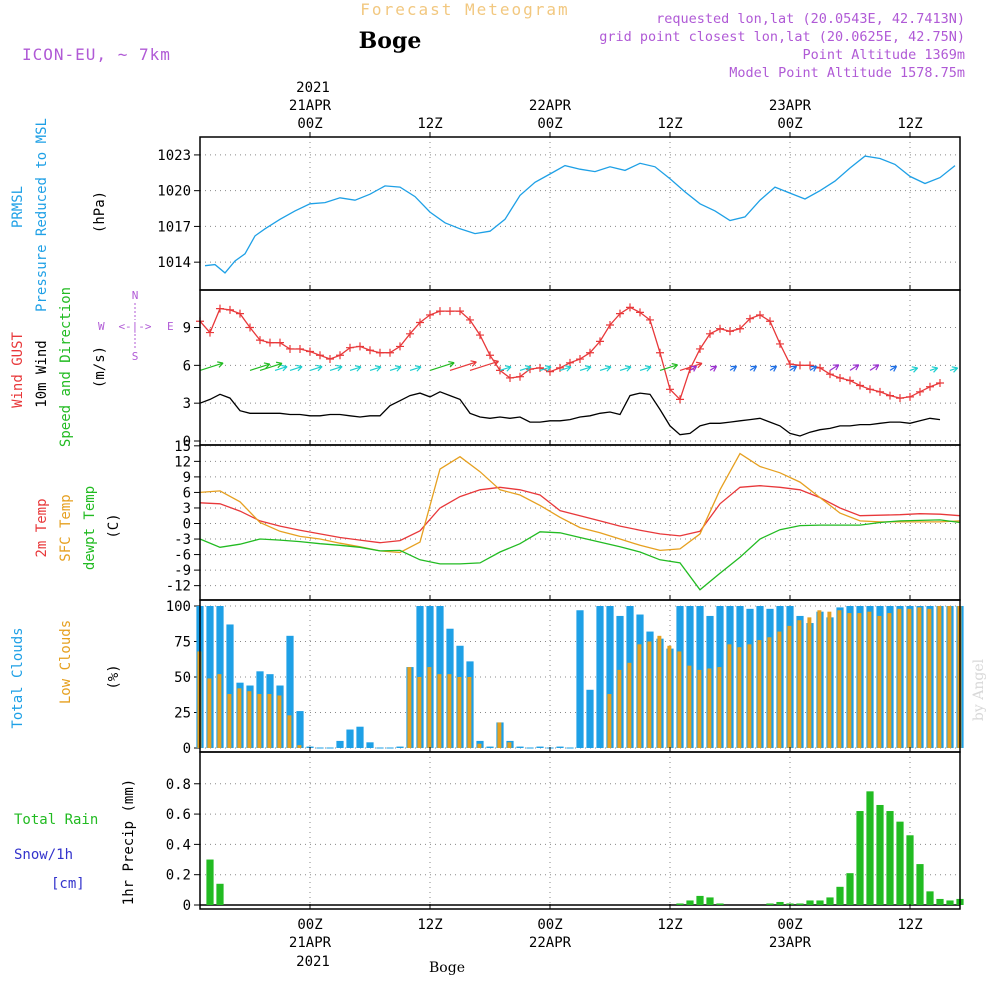 This screenshot has width=1000, height=1000. Describe the element at coordinates (18, 677) in the screenshot. I see `label-total-clouds: Total Clouds` at that location.